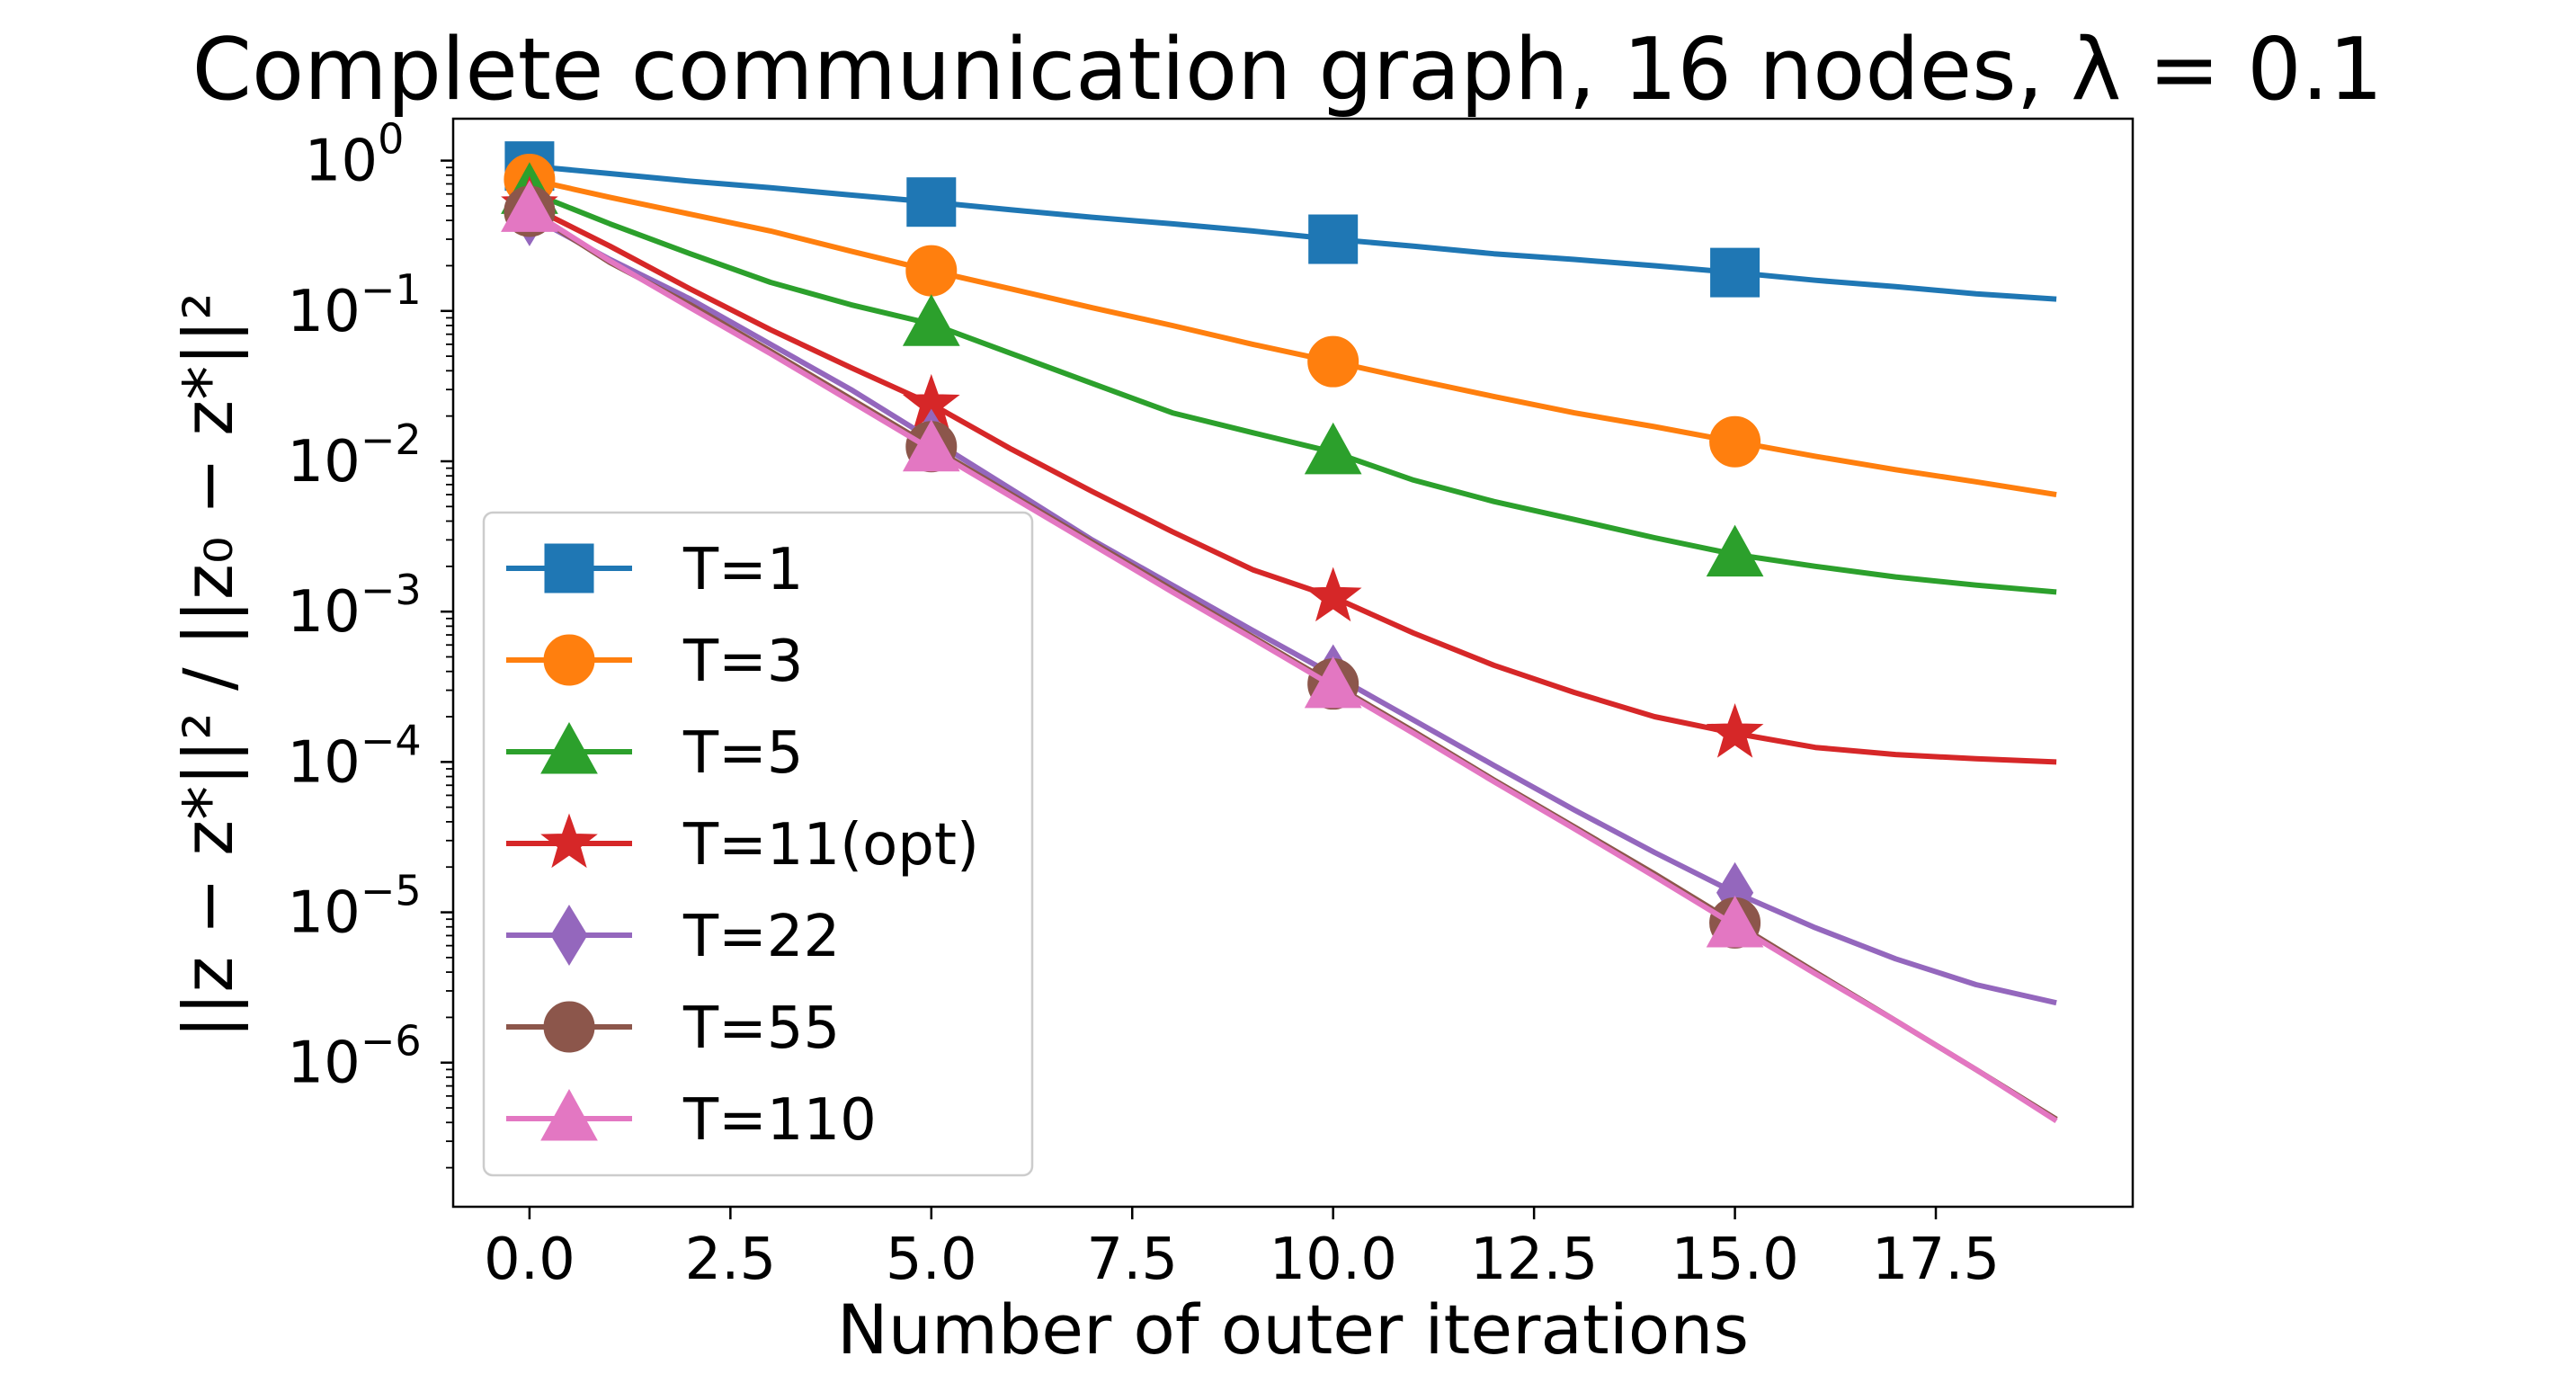 This screenshot has width=2576, height=1383. I want to click on legend-item: T=11(opt), so click(742, 846).